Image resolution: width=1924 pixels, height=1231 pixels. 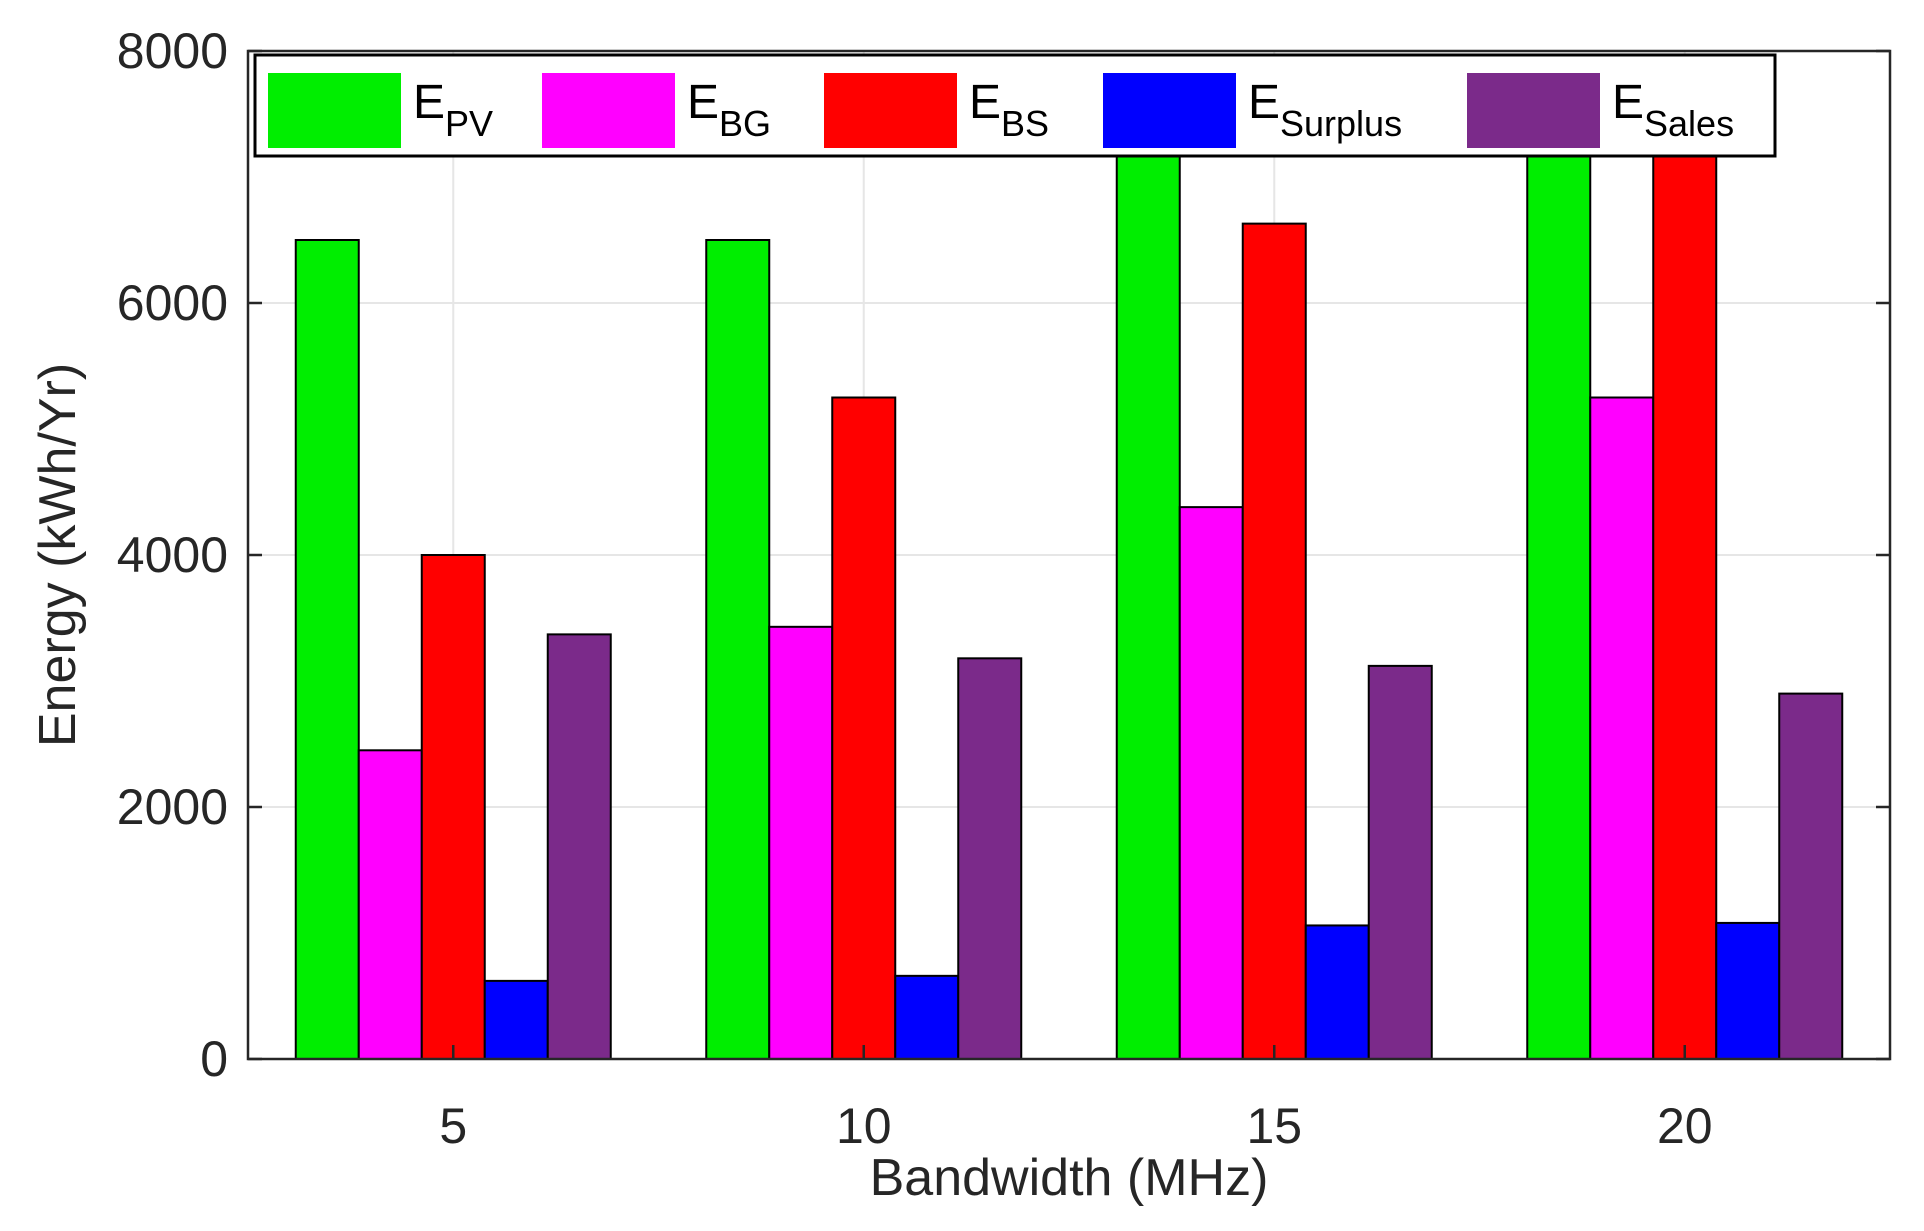 What do you see at coordinates (1169, 110) in the screenshot?
I see `legend-swatch-e-surplus` at bounding box center [1169, 110].